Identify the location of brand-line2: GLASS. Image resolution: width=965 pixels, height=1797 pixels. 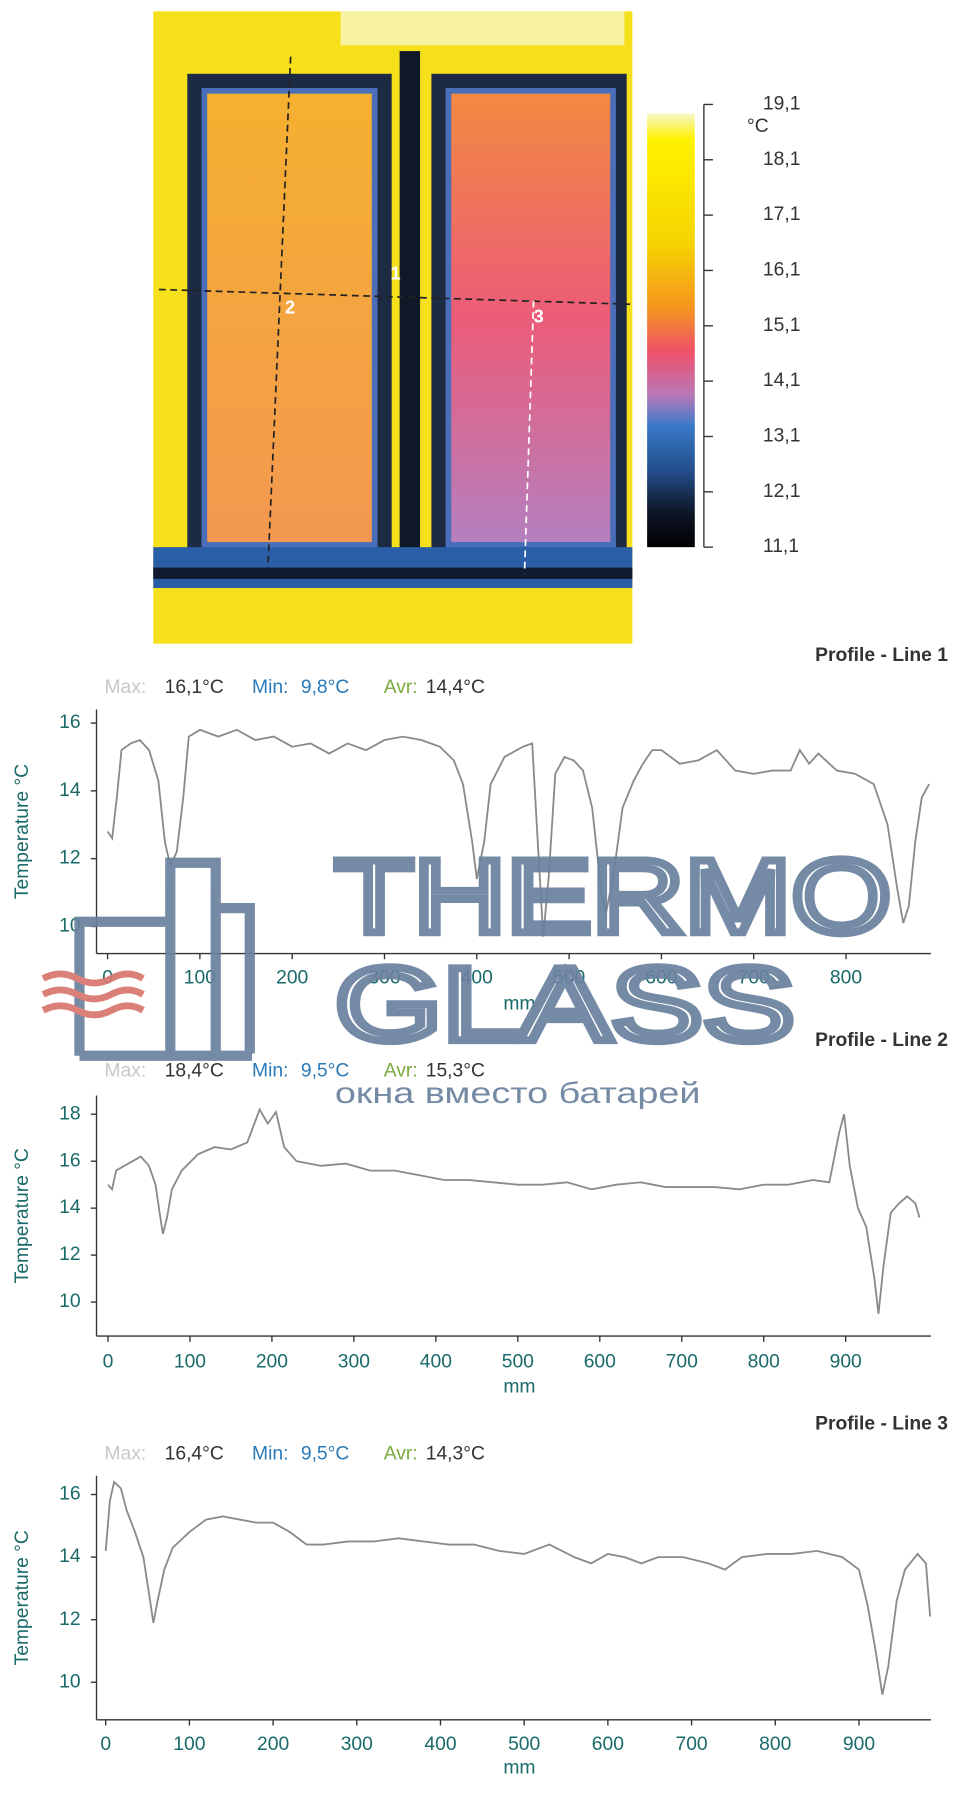
(565, 1004).